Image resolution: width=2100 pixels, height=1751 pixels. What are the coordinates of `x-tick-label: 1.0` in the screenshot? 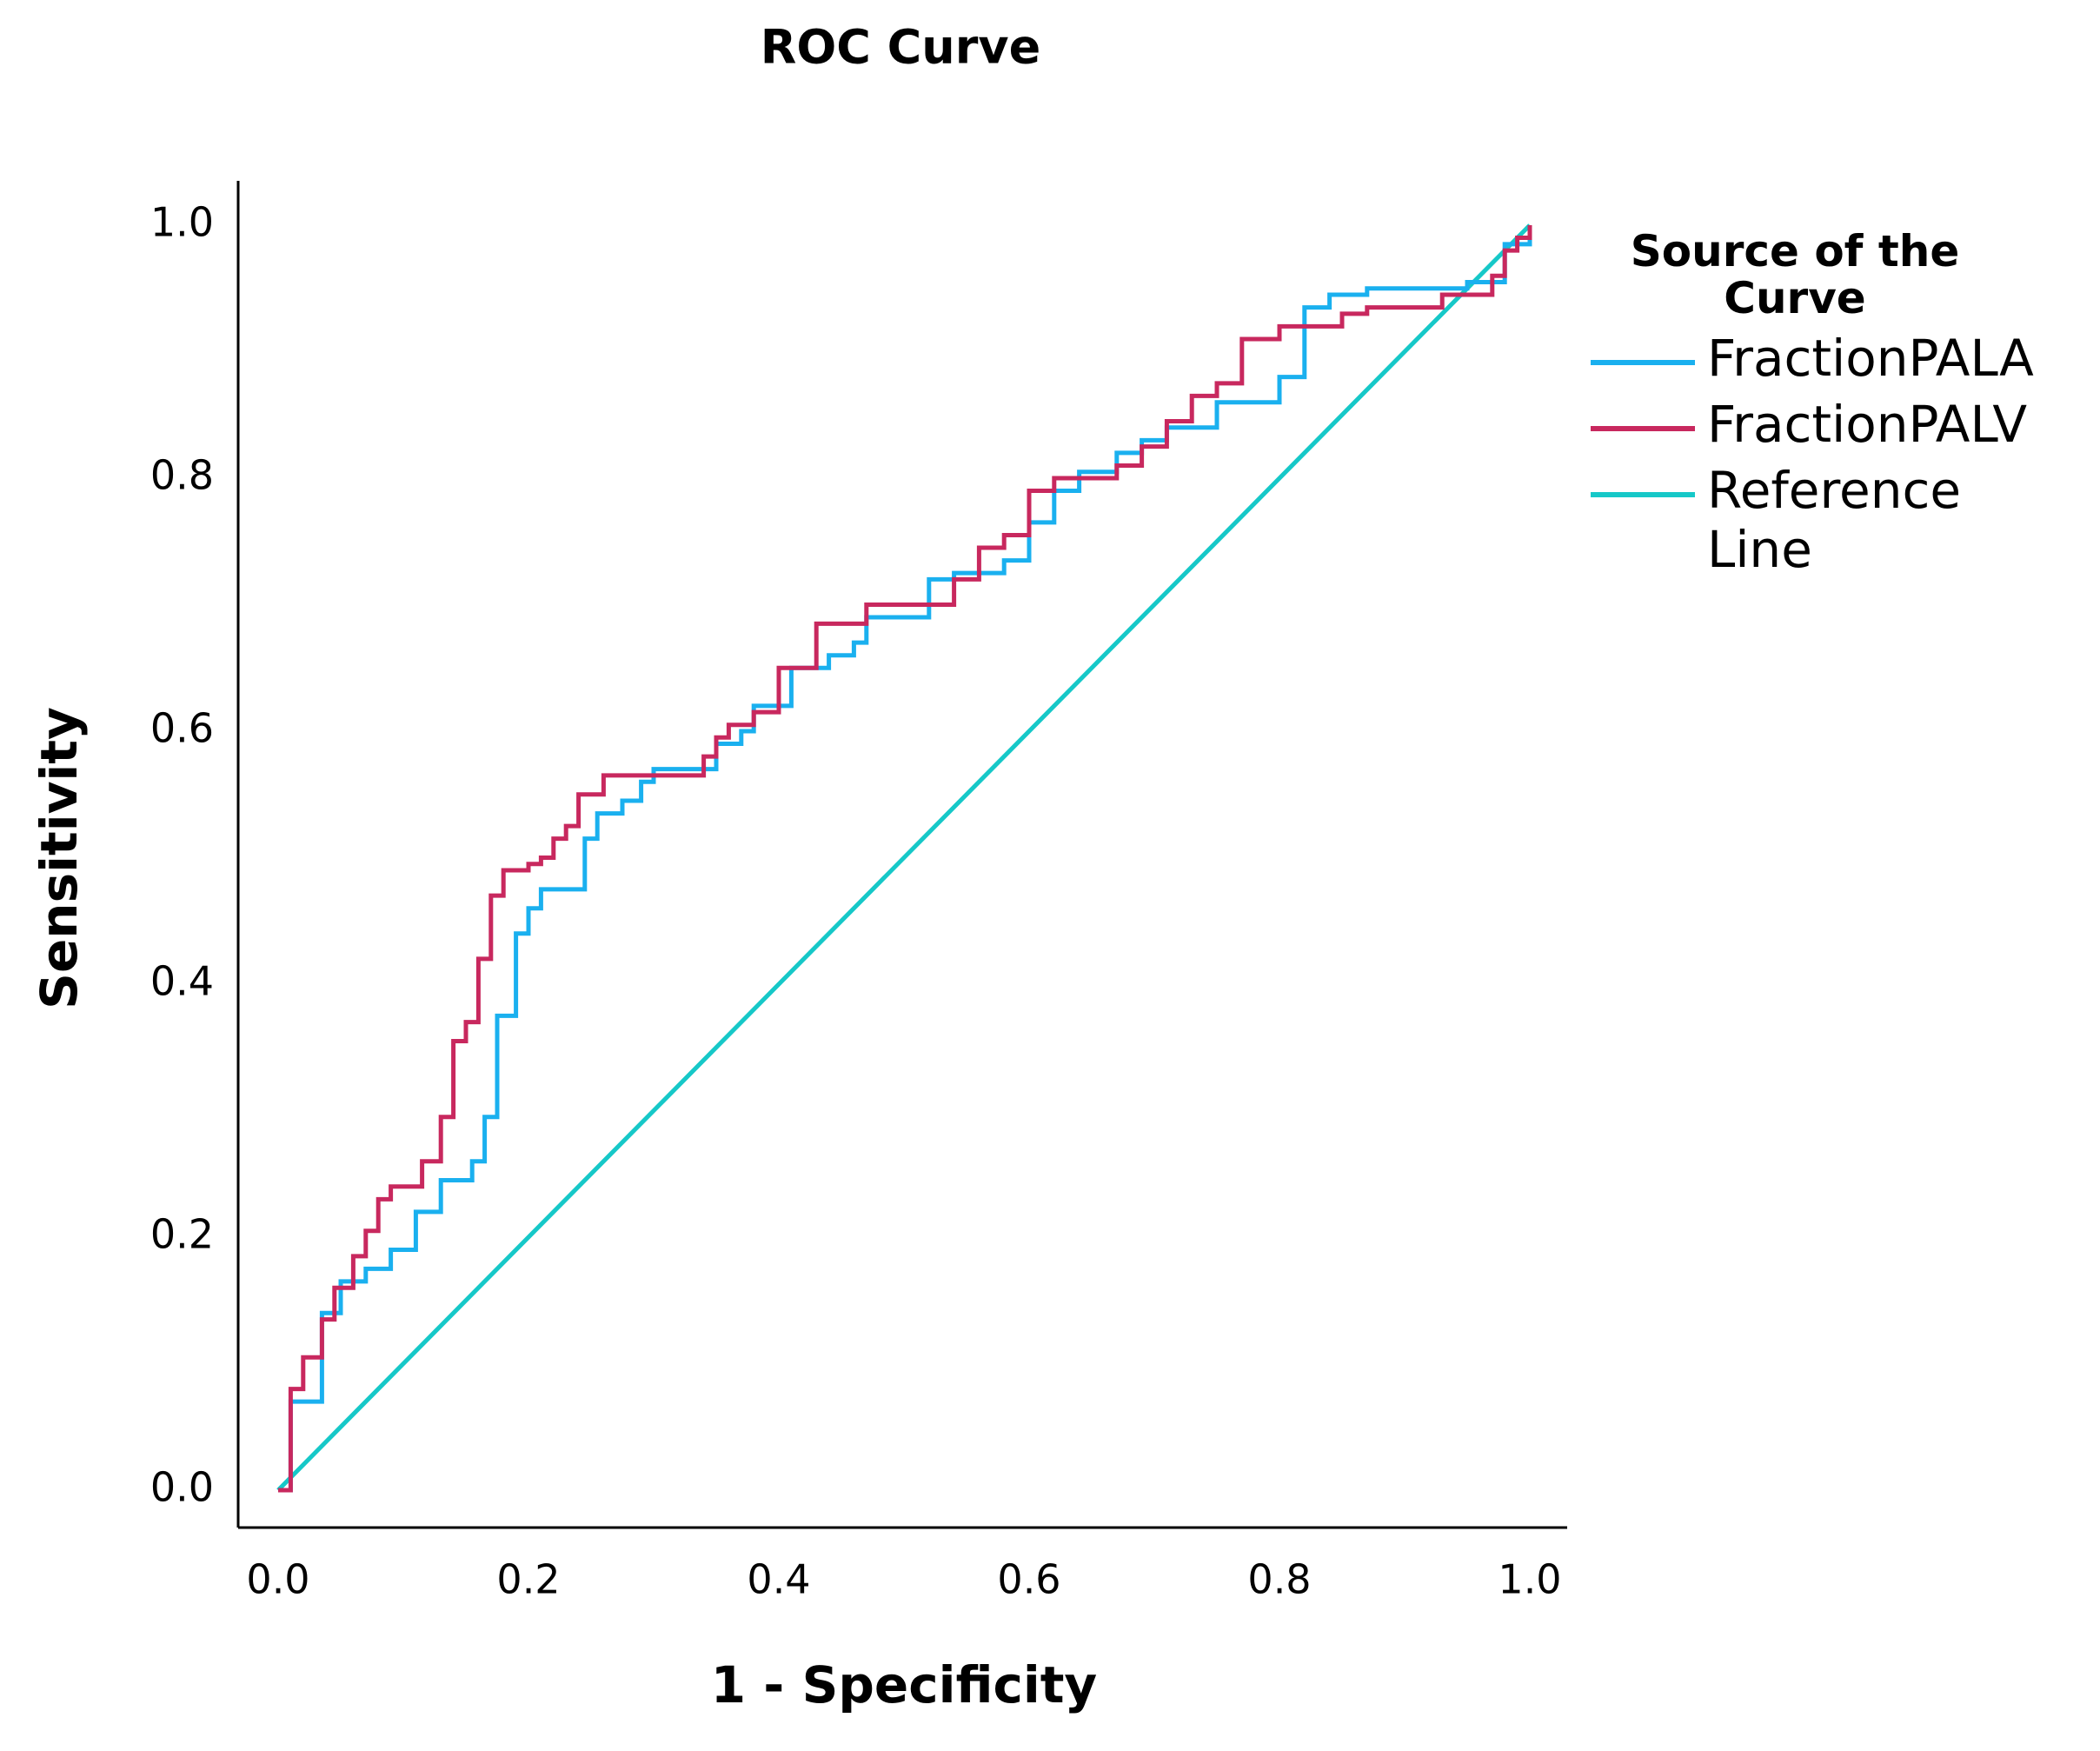 It's located at (1529, 1580).